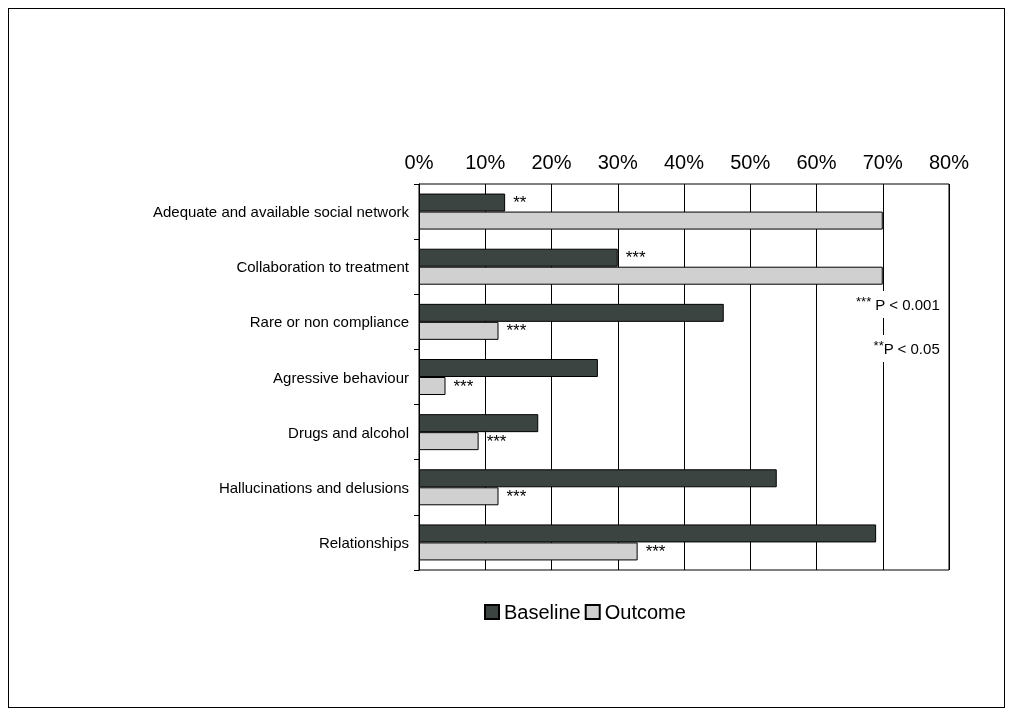  Describe the element at coordinates (313, 487) in the screenshot. I see `y-tick-label: Hallucinations and delusions` at that location.